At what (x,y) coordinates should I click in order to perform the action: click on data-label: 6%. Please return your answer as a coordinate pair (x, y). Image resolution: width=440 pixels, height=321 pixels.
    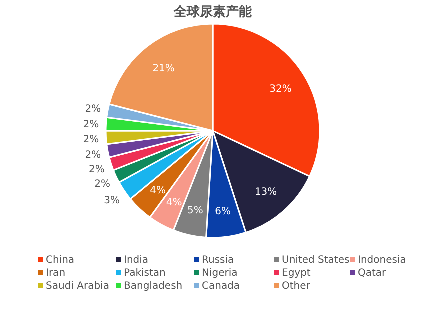
    Looking at the image, I should click on (223, 212).